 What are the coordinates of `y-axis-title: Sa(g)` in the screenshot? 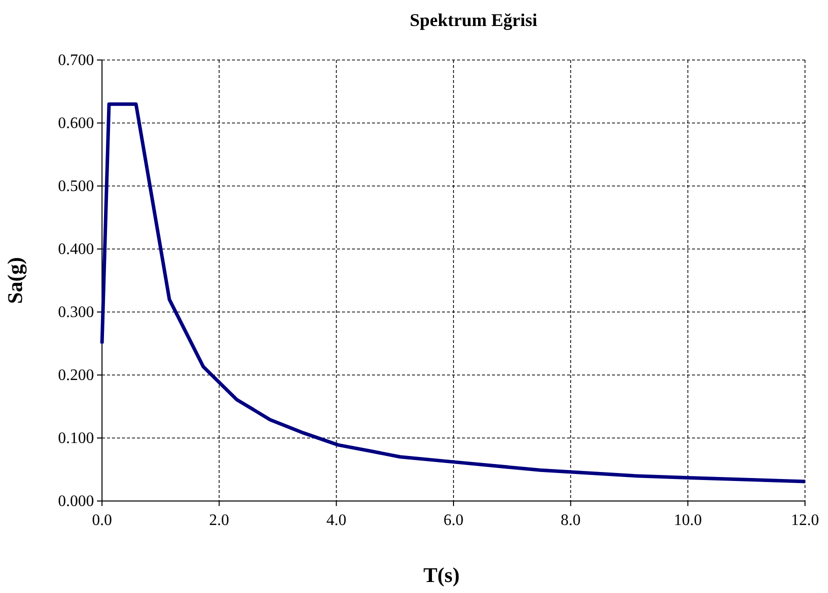 It's located at (15, 280).